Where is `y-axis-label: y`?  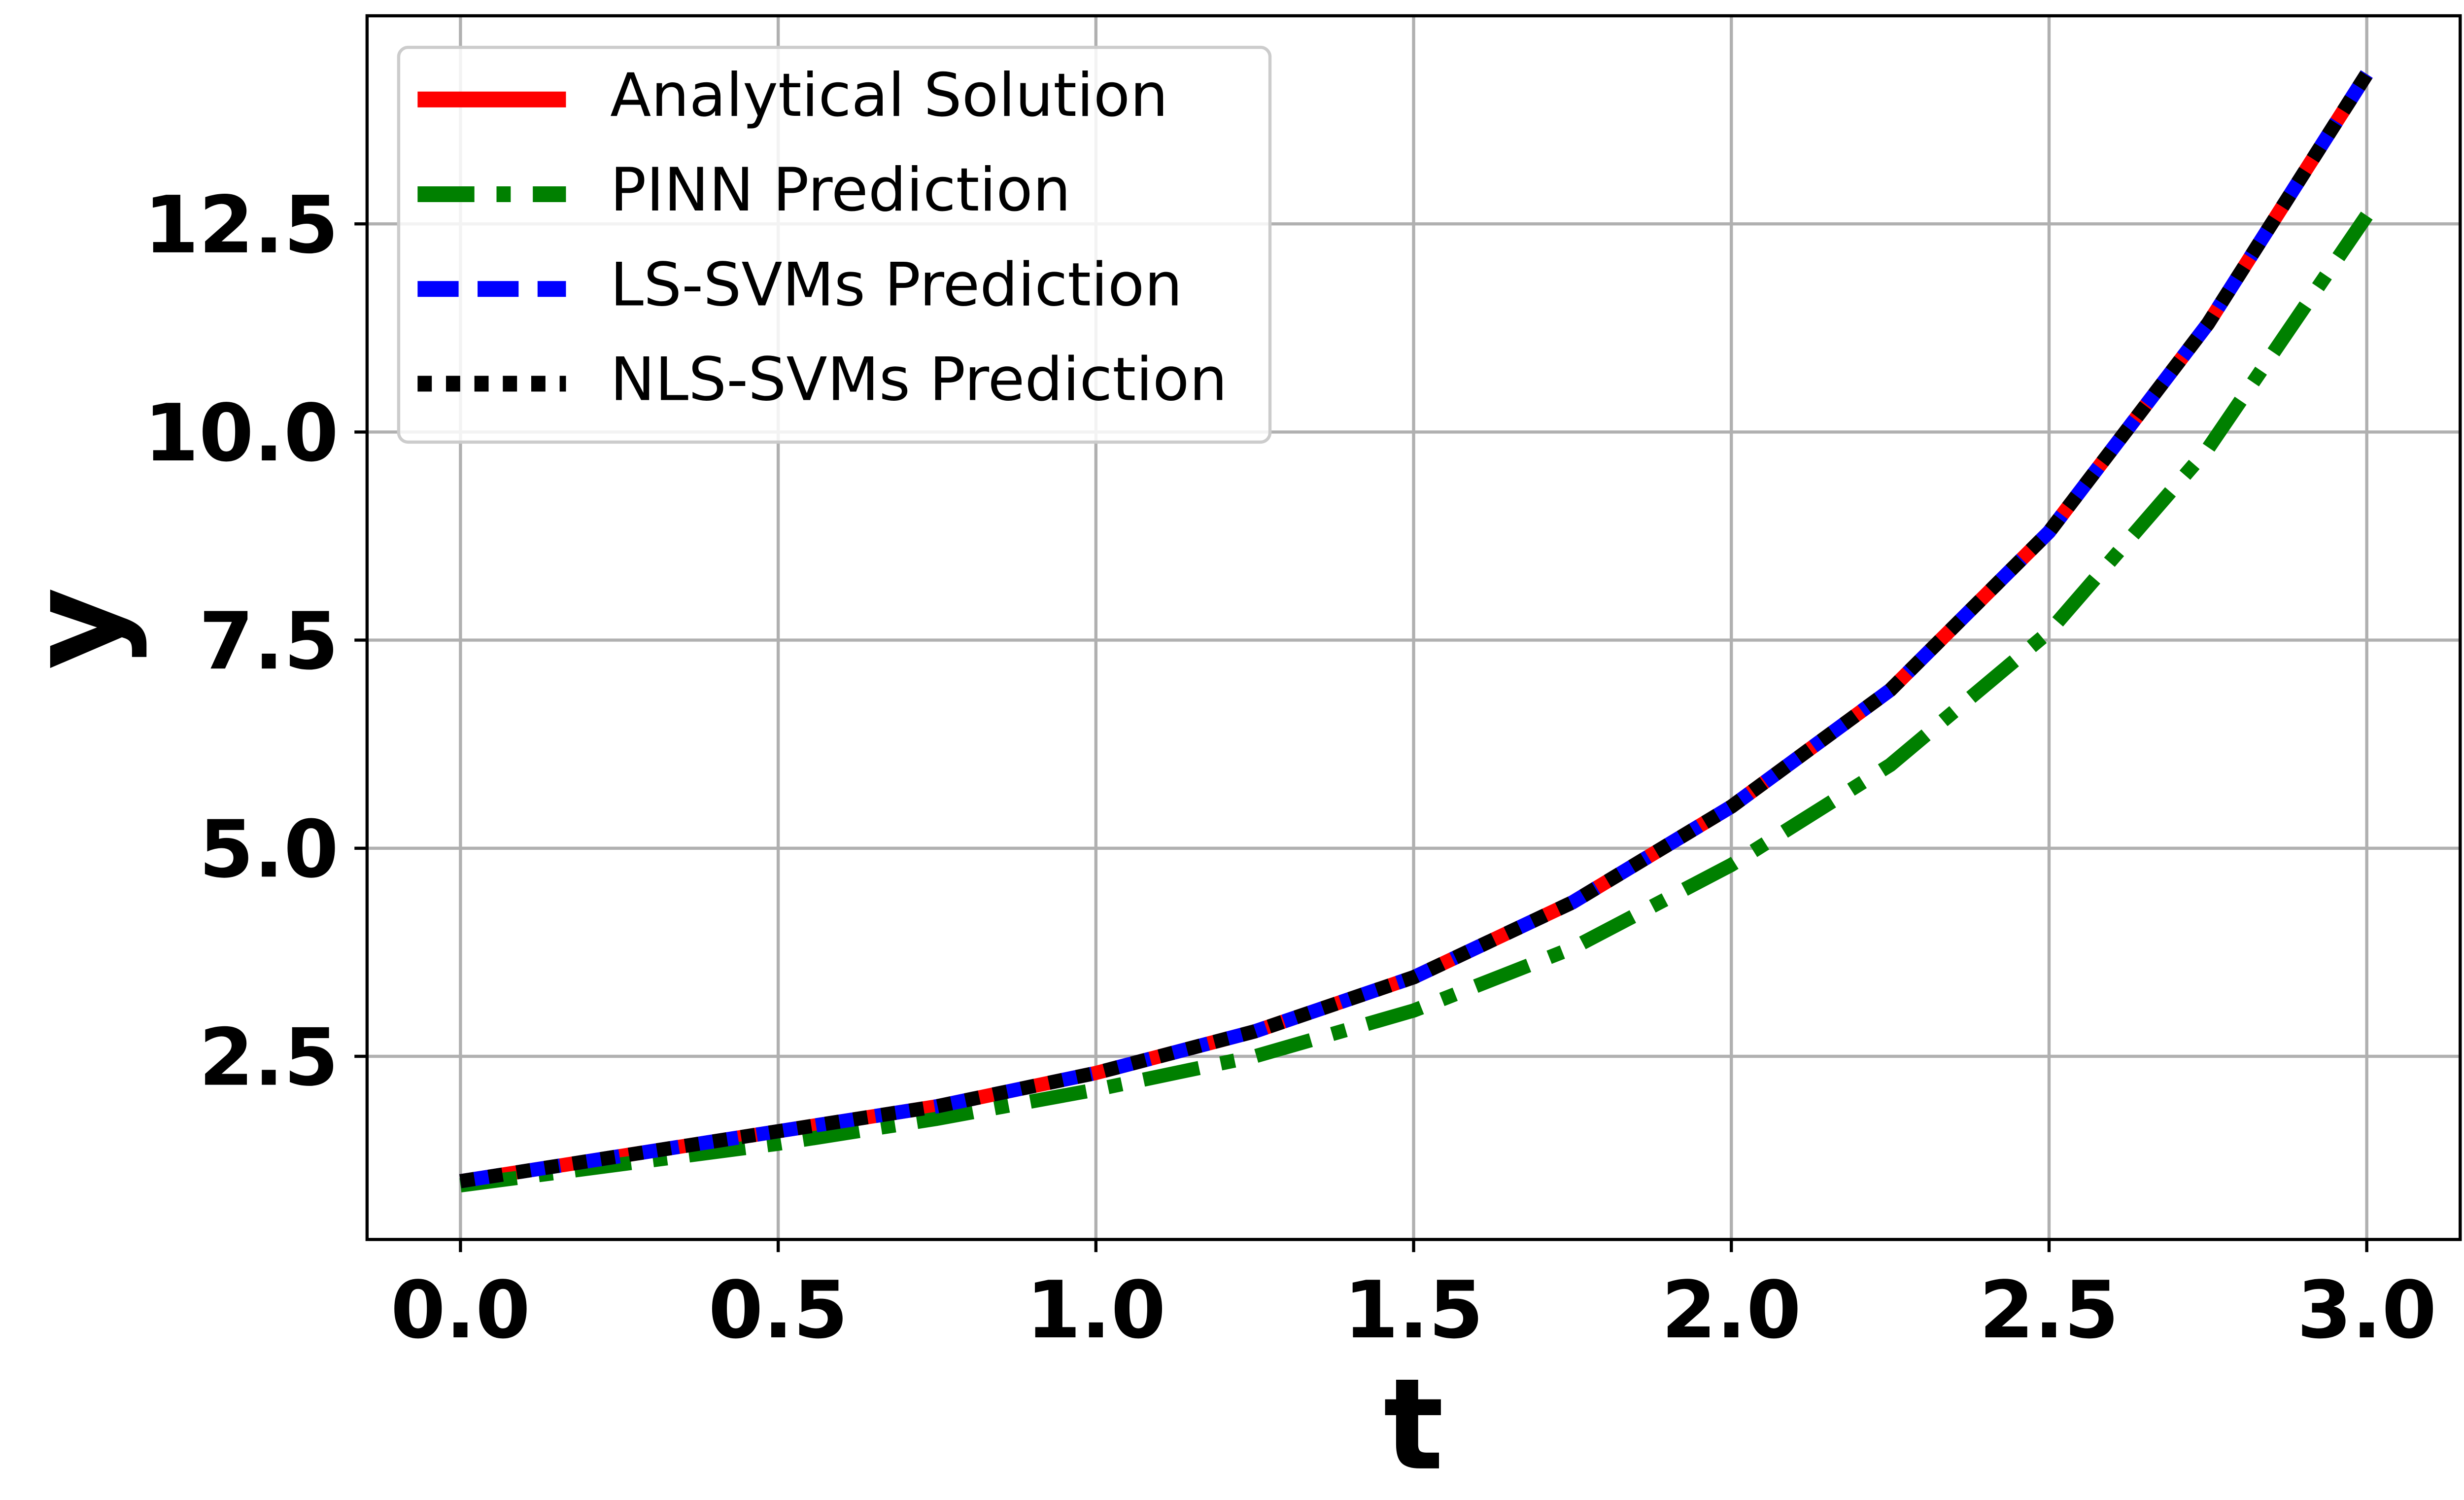 y-axis-label: y is located at coordinates (75, 628).